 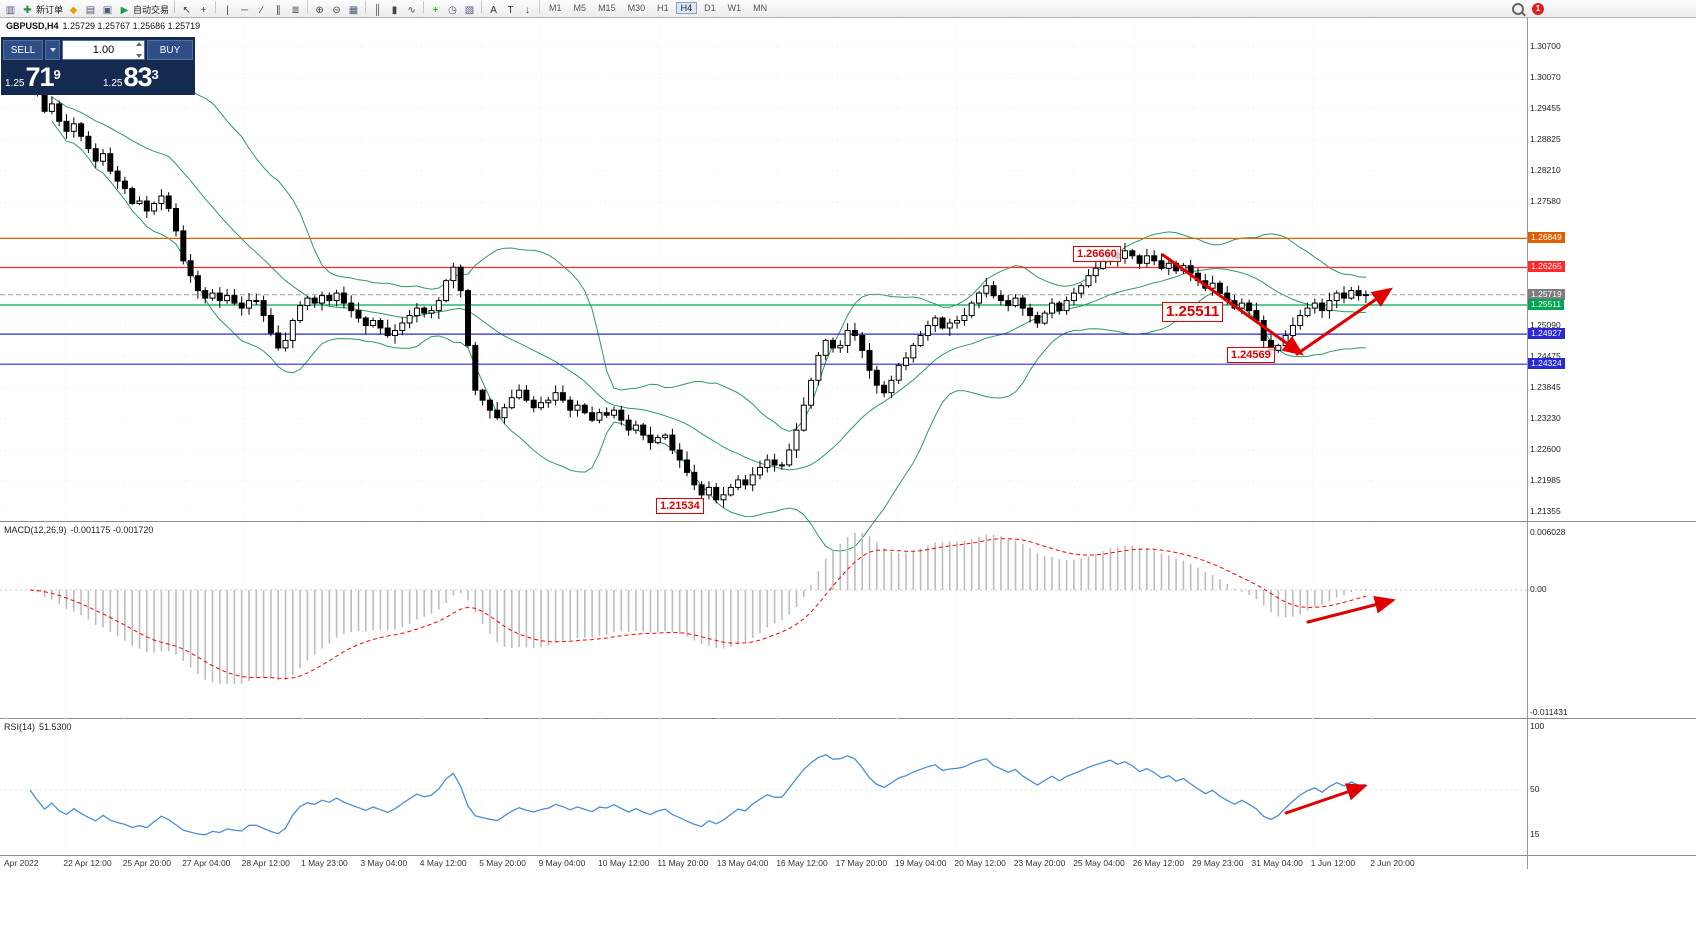 What do you see at coordinates (32, 26) in the screenshot?
I see `symbol-period-label: GBPUSD,H4` at bounding box center [32, 26].